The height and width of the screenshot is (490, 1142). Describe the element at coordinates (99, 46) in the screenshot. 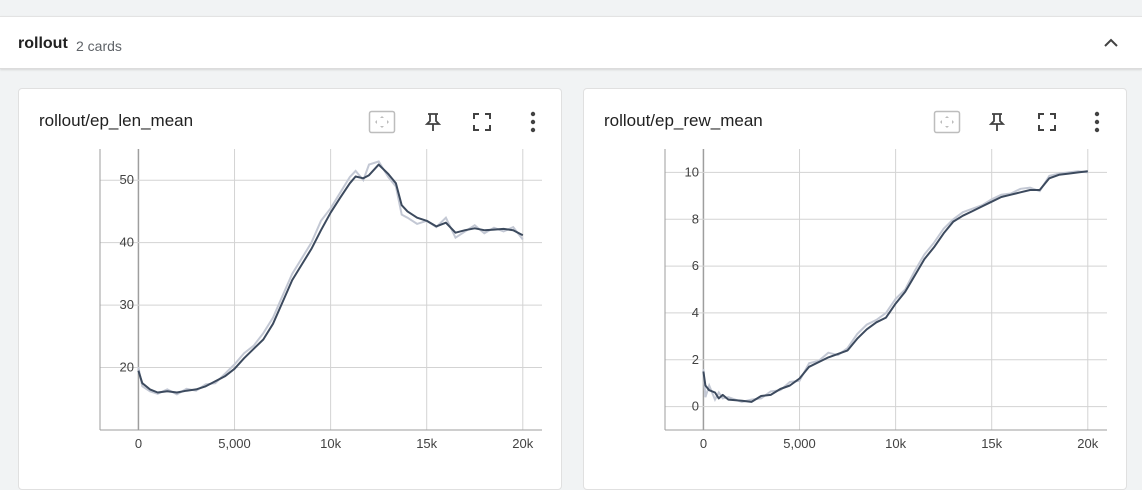

I see `group-card-count: 2 cards` at that location.